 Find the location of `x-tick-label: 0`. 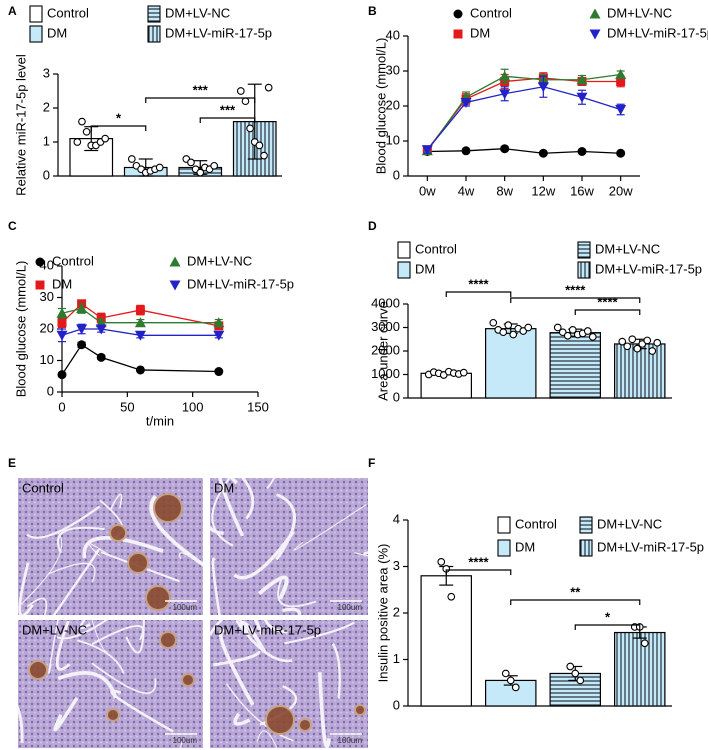

x-tick-label: 0 is located at coordinates (61, 406).